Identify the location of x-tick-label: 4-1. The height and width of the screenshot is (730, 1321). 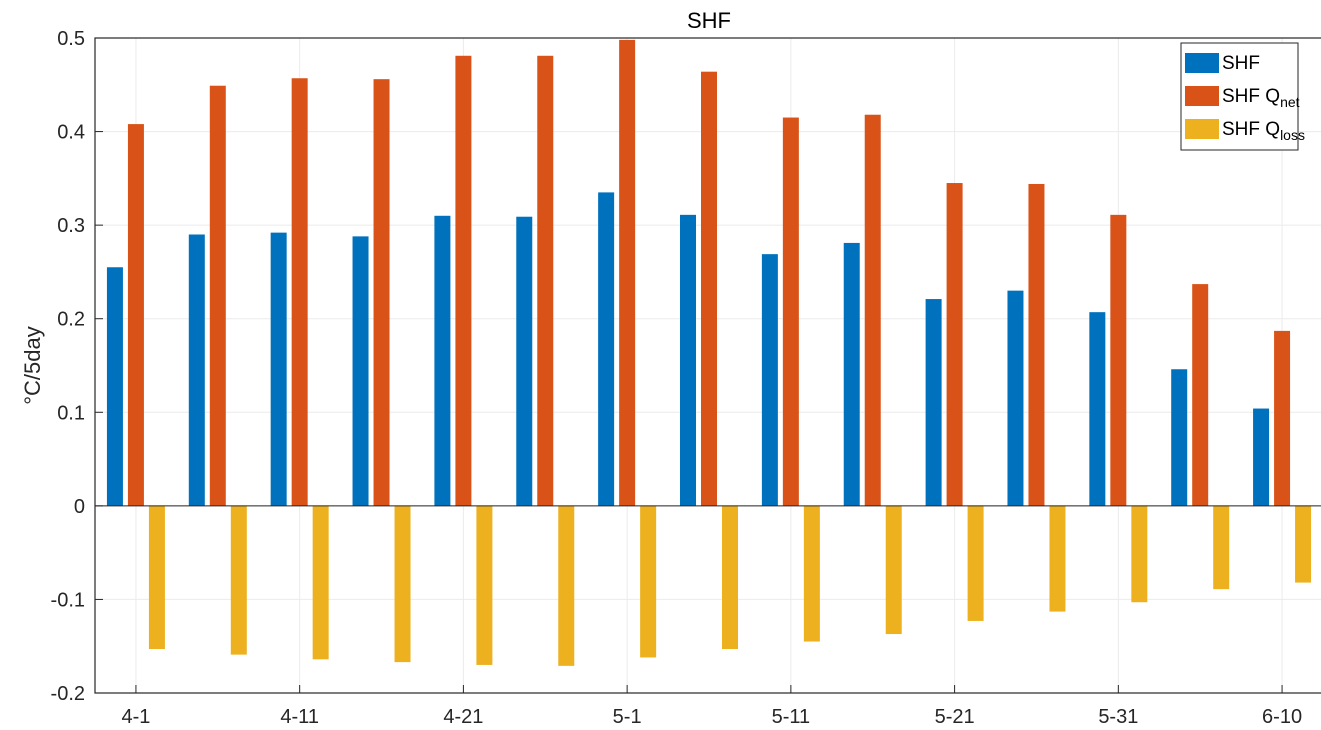
(135, 717).